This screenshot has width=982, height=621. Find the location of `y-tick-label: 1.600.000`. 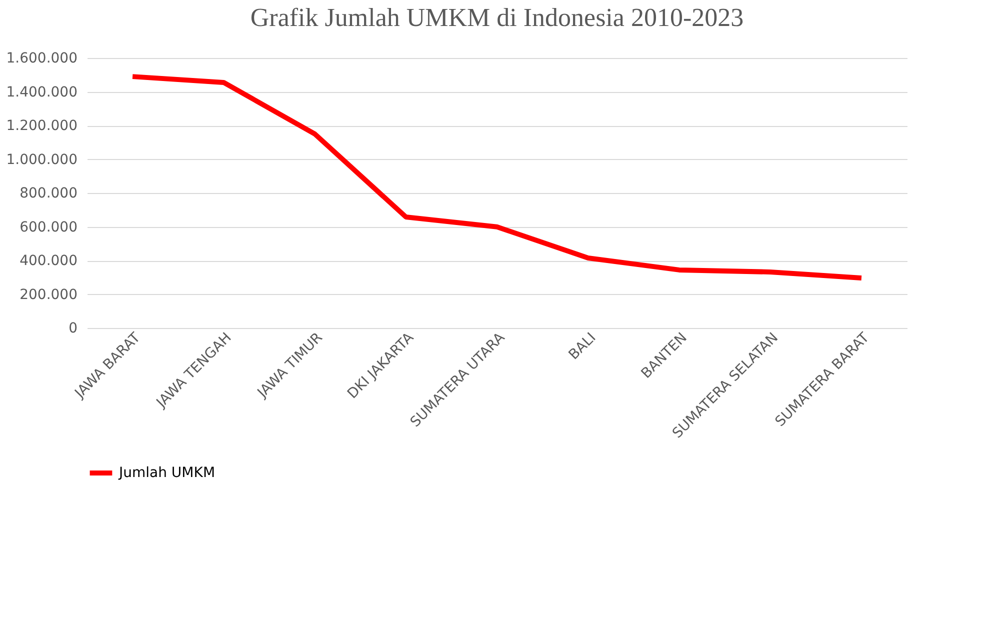

y-tick-label: 1.600.000 is located at coordinates (42, 58).